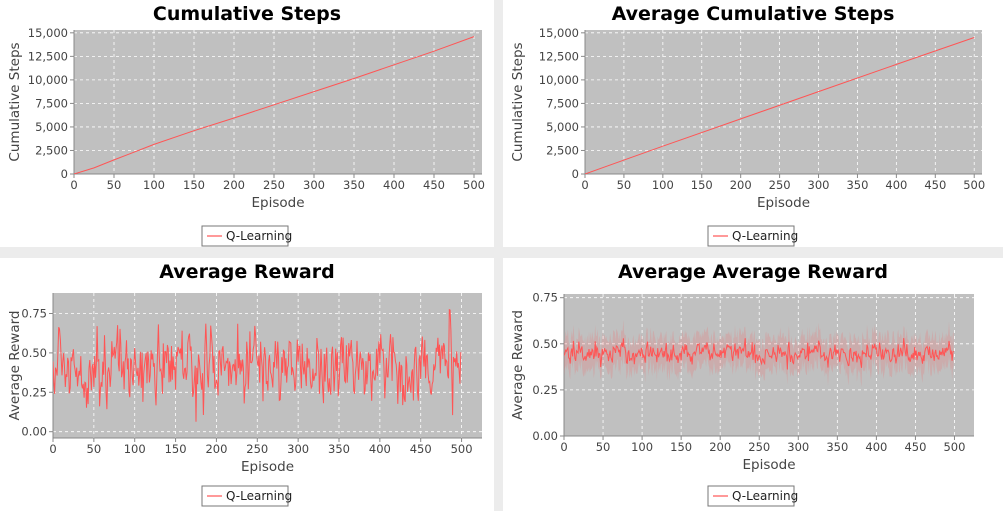 The height and width of the screenshot is (511, 1003). I want to click on chart1-x-axis-label: Episode, so click(783, 203).